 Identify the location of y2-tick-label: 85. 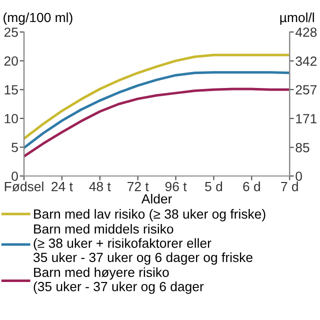
(303, 147).